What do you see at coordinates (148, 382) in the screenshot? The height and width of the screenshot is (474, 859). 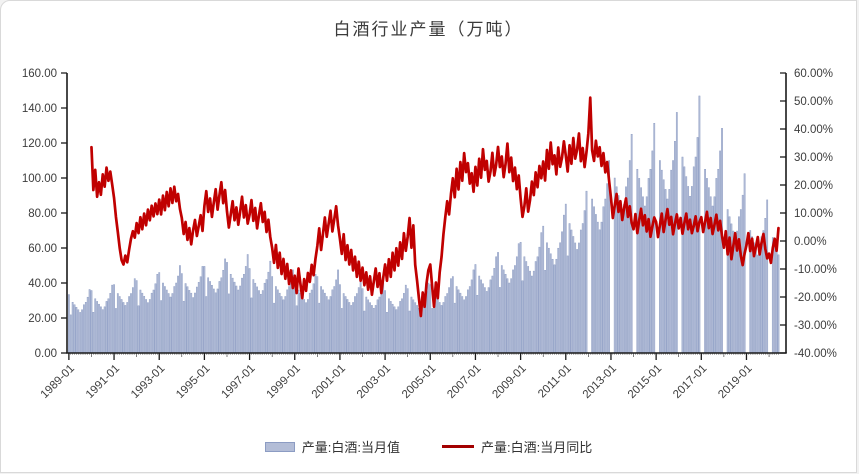 I see `svg-text: 1993-01` at bounding box center [148, 382].